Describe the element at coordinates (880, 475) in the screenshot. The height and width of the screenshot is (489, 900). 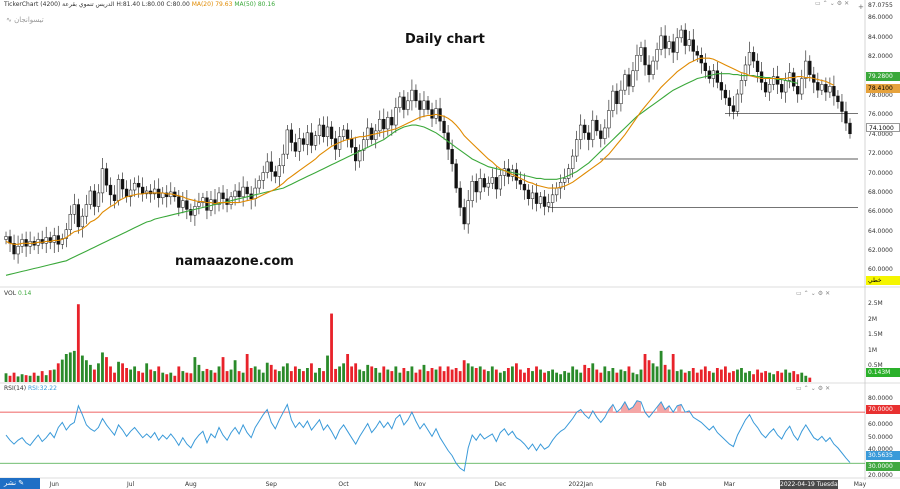
I see `rsi-tick-label: 20.0000` at that location.